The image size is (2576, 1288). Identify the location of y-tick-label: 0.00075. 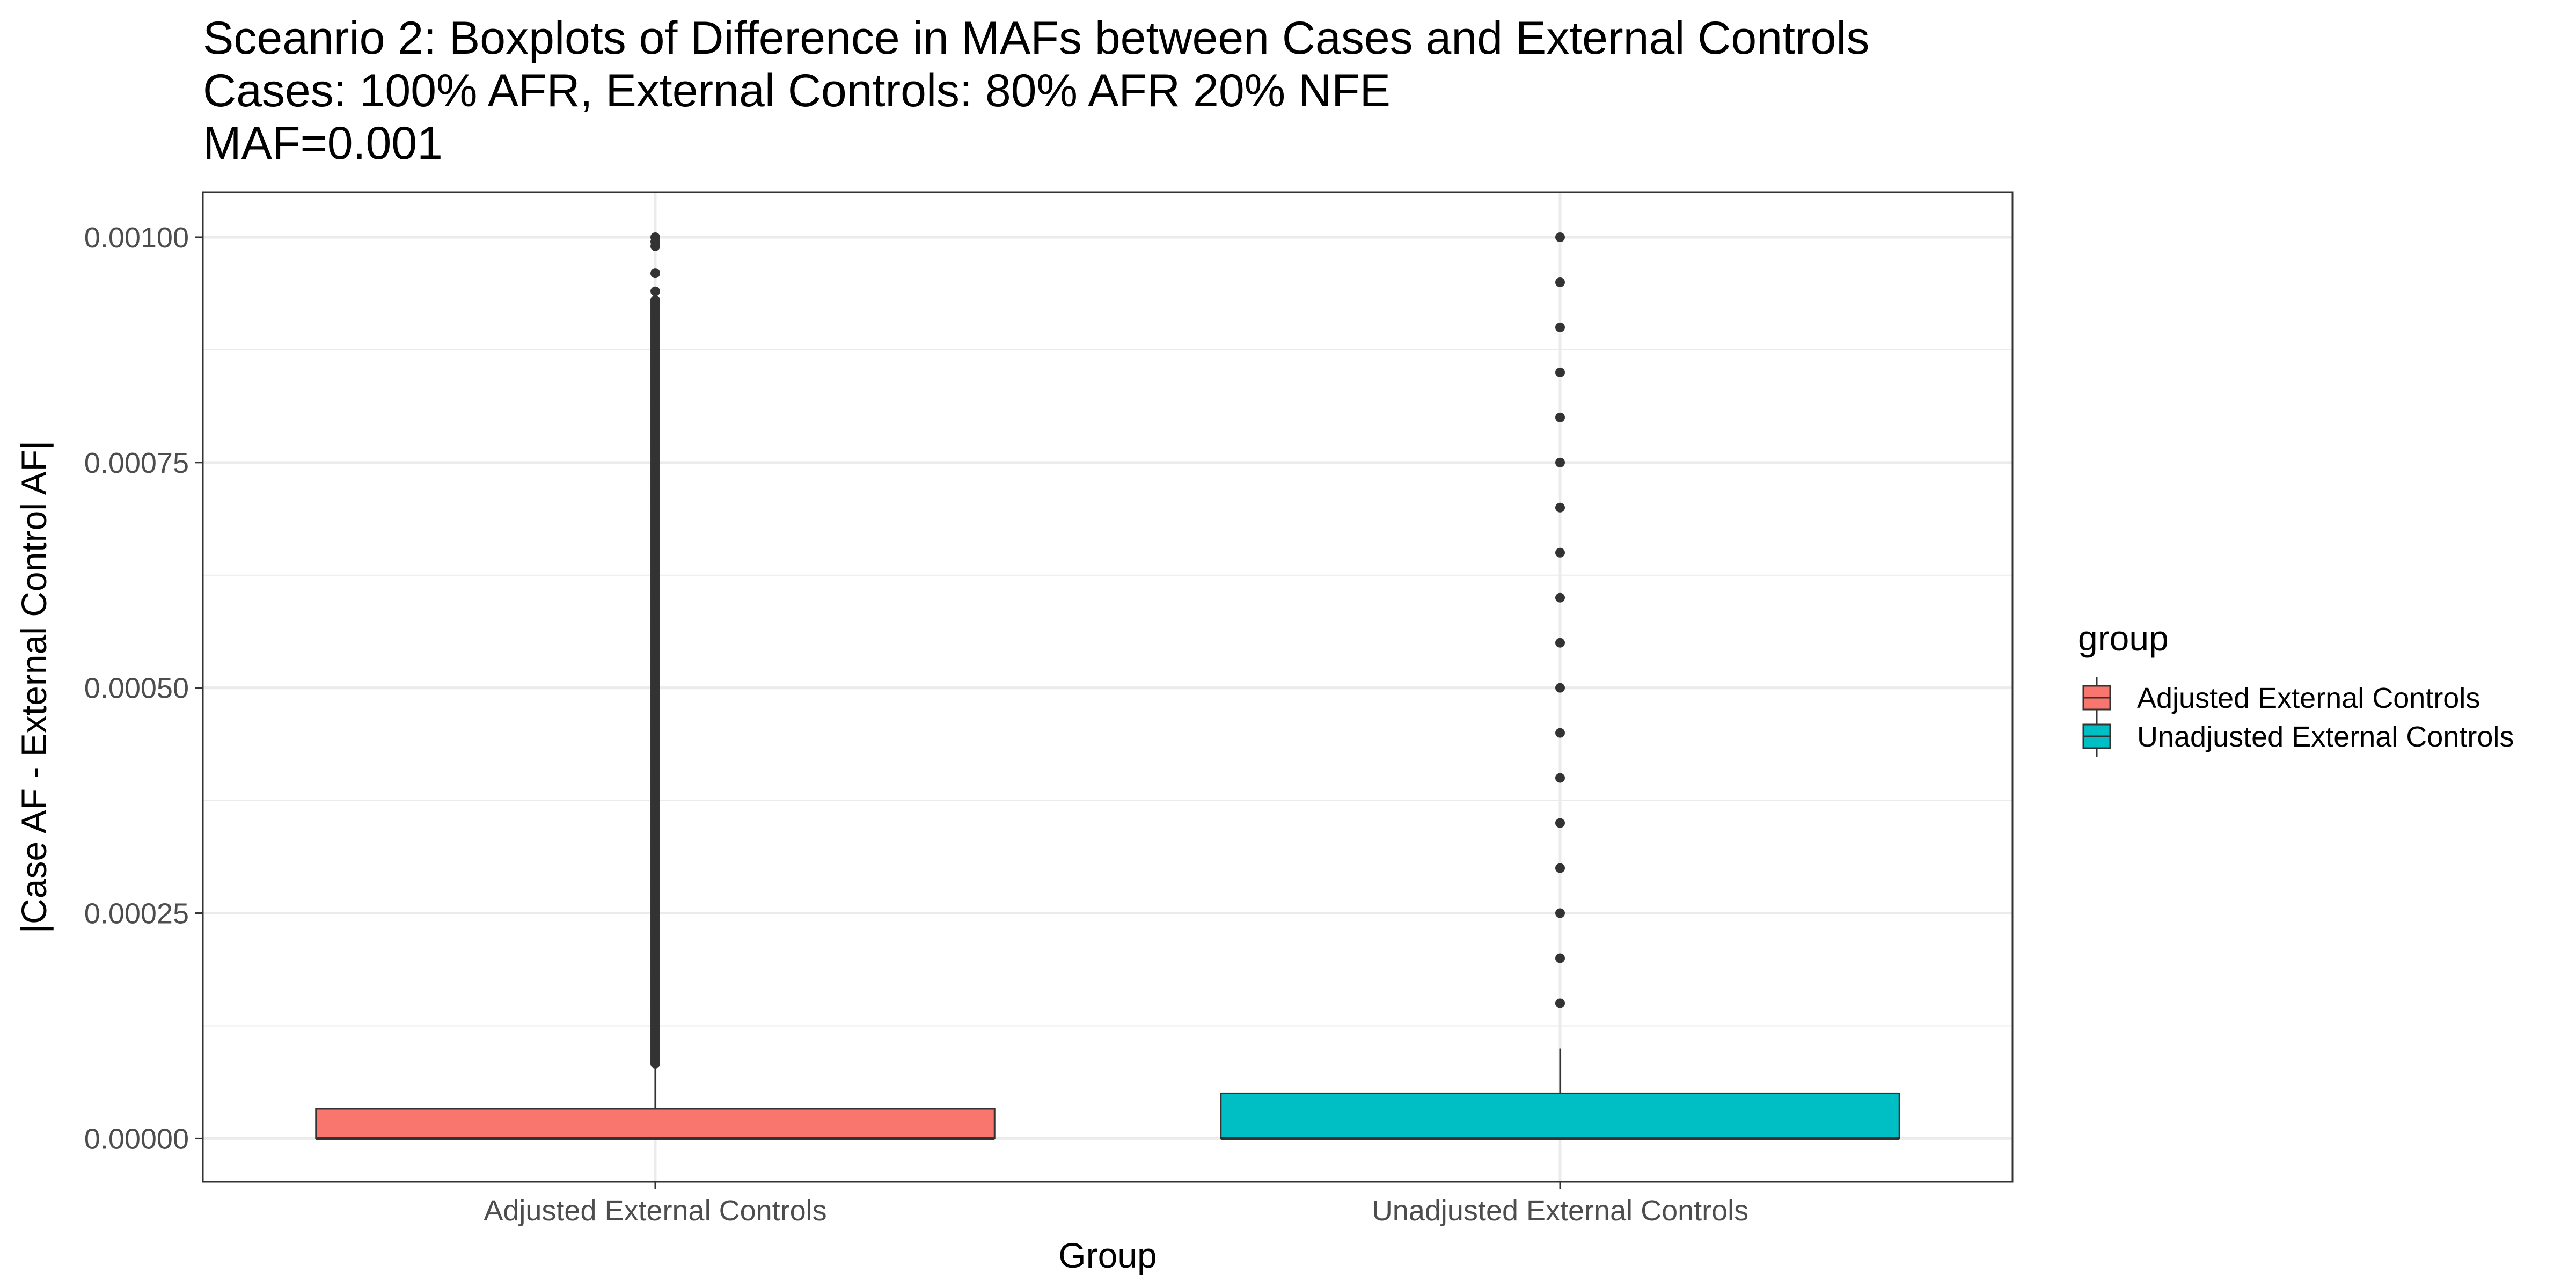
(136, 463).